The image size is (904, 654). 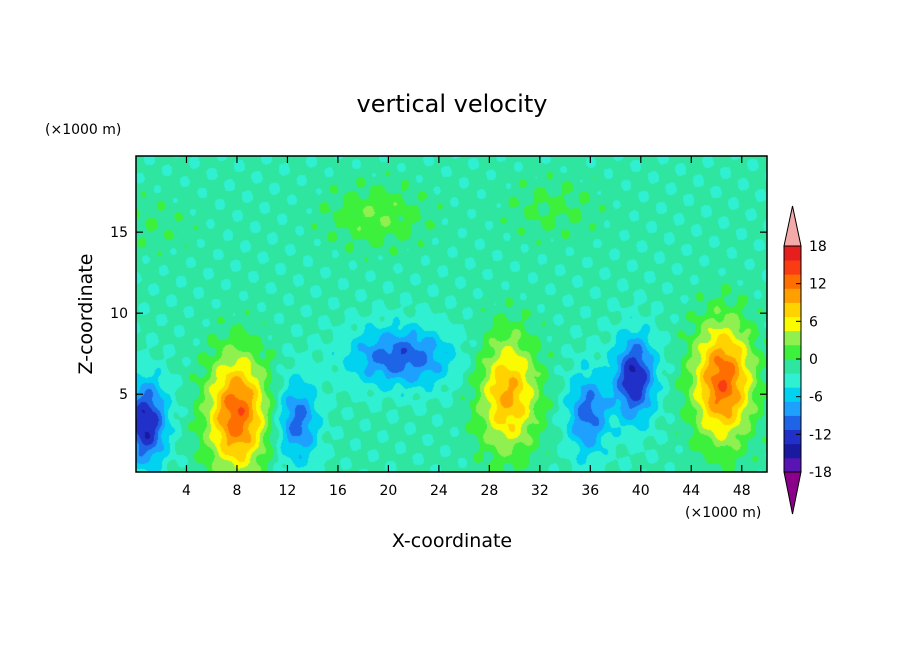 I want to click on colorbar-tick-label: 12, so click(x=818, y=285).